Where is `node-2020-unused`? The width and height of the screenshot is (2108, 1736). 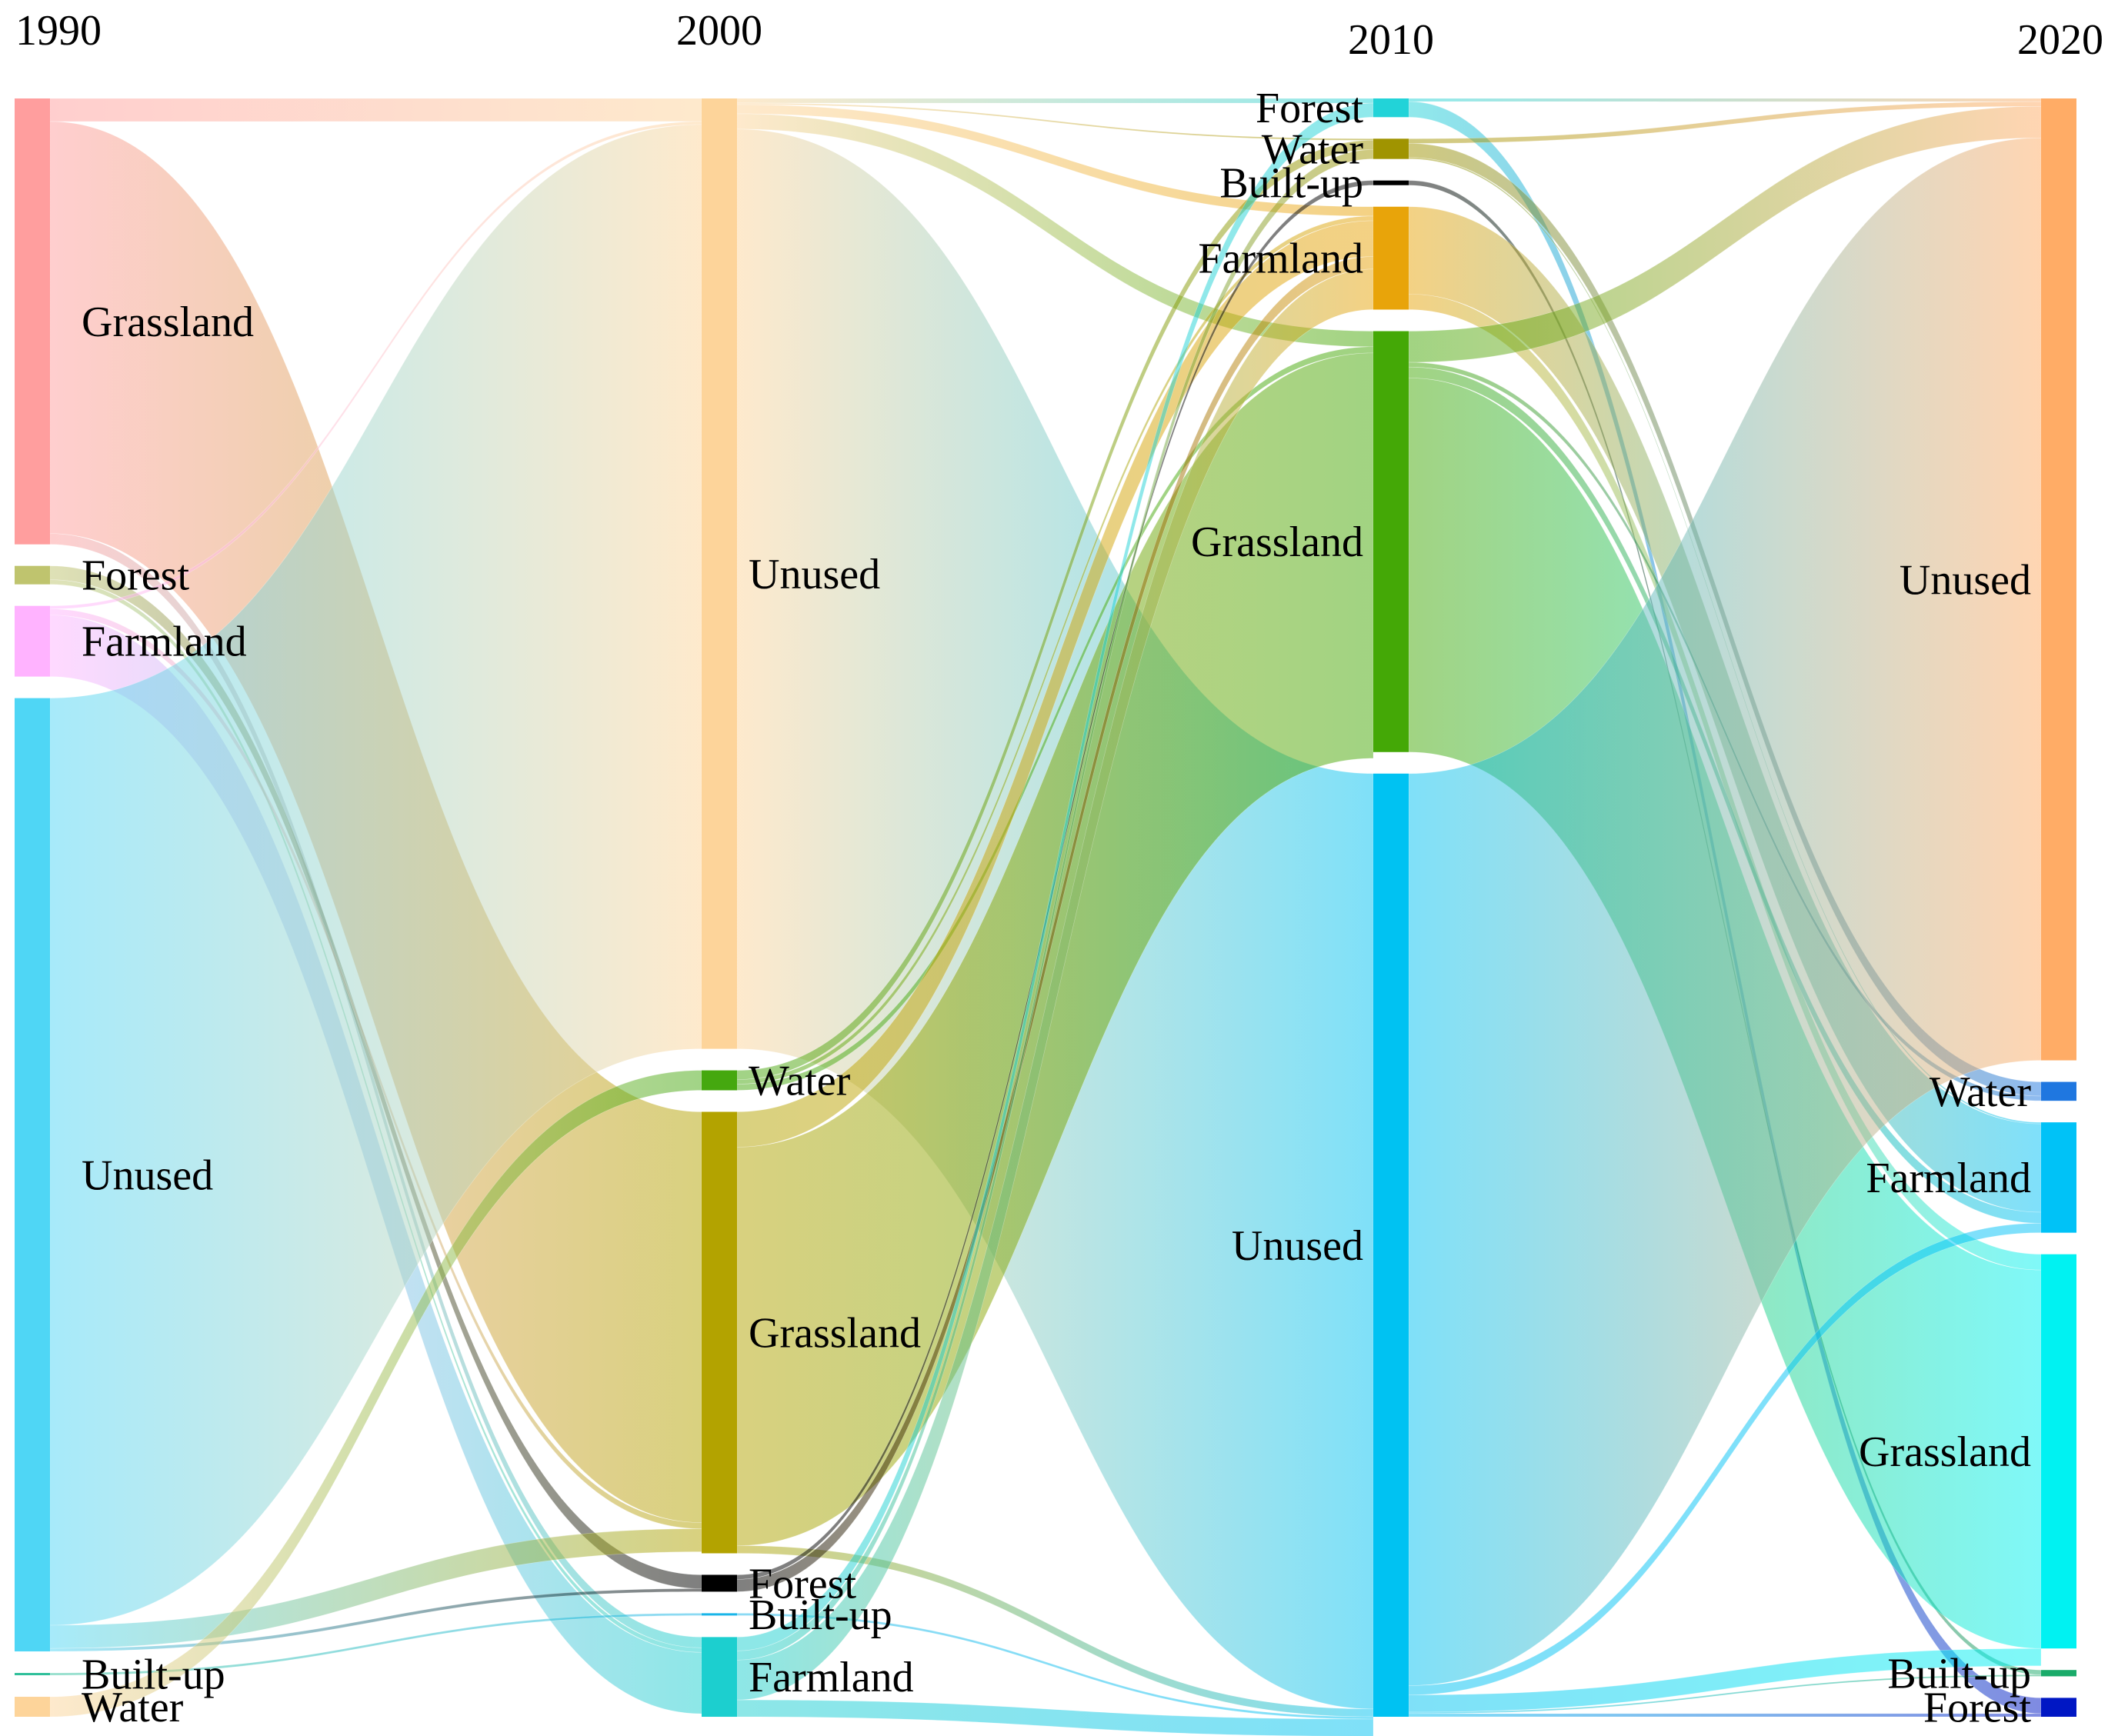
node-2020-unused is located at coordinates (2058, 579).